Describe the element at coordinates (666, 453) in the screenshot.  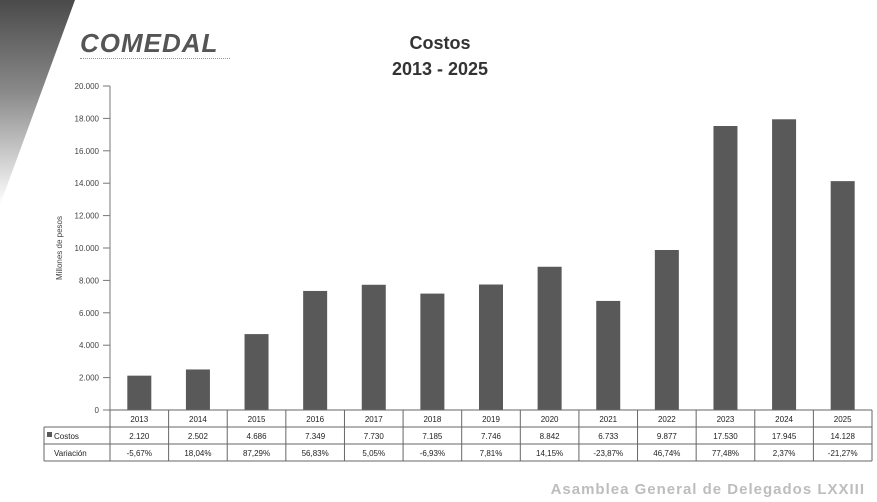
I see `data-label: 46,74%` at that location.